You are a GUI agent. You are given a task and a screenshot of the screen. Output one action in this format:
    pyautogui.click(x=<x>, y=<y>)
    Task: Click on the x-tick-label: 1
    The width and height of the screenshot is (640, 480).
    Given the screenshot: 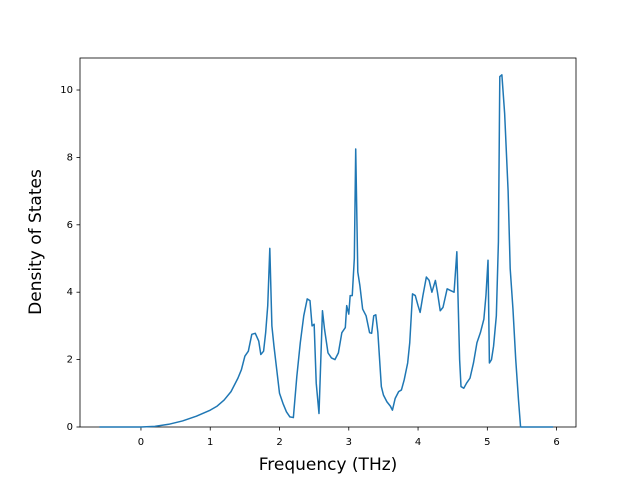 What is the action you would take?
    pyautogui.click(x=210, y=442)
    